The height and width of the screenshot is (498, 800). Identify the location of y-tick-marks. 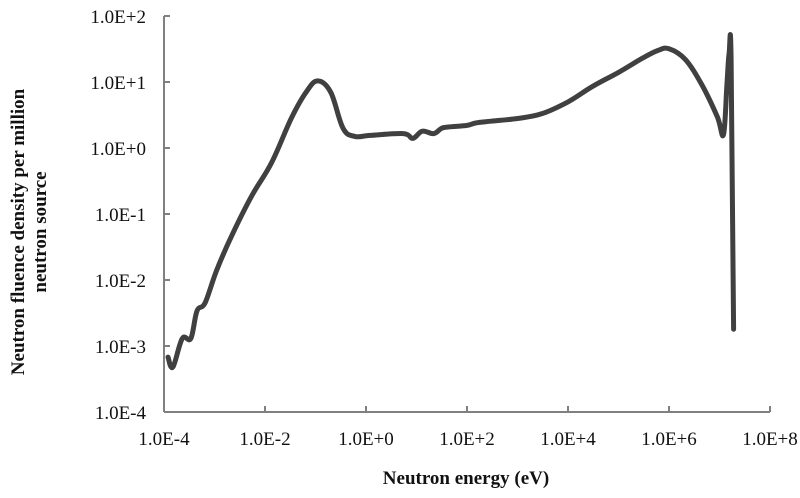
(167, 214).